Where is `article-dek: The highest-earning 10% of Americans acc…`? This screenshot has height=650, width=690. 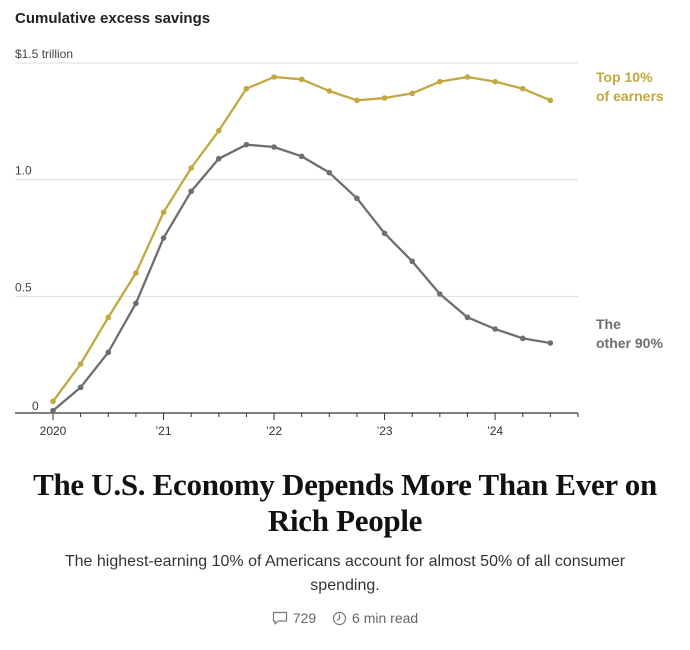 article-dek: The highest-earning 10% of Americans acc… is located at coordinates (345, 573).